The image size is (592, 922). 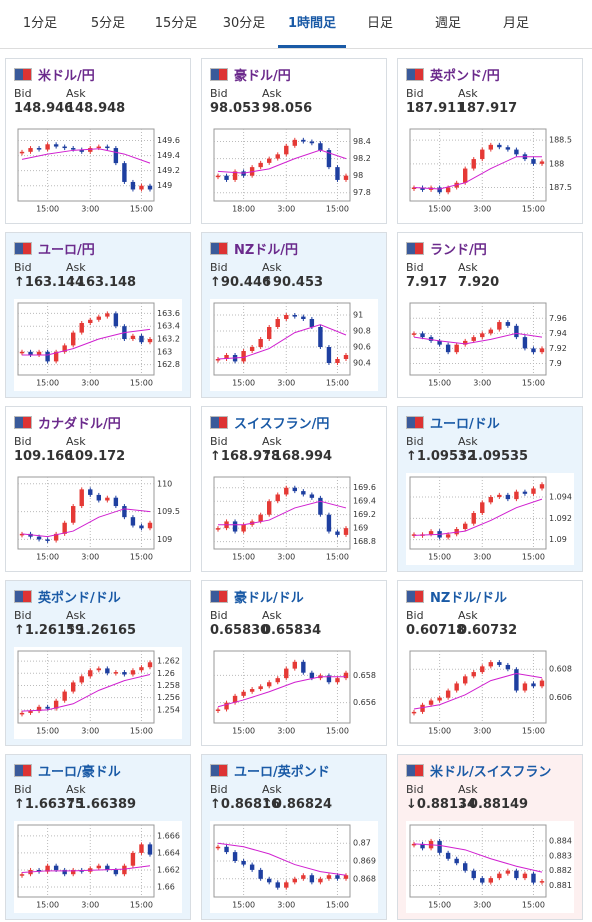 What do you see at coordinates (44, 108) in the screenshot?
I see `bid-value: 148.946` at bounding box center [44, 108].